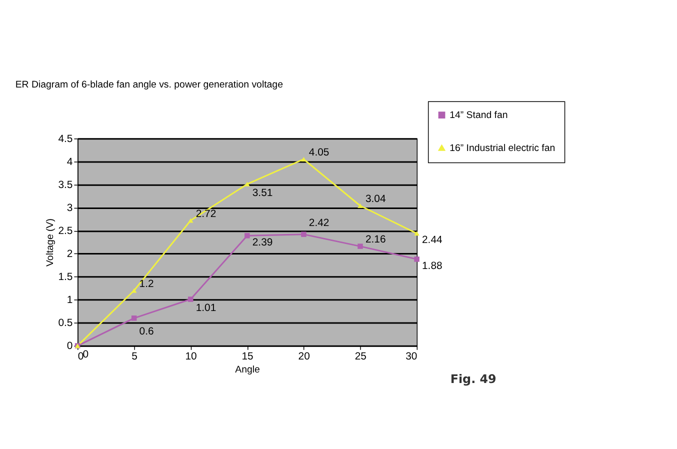  What do you see at coordinates (69, 300) in the screenshot?
I see `y-tick-label: 1` at bounding box center [69, 300].